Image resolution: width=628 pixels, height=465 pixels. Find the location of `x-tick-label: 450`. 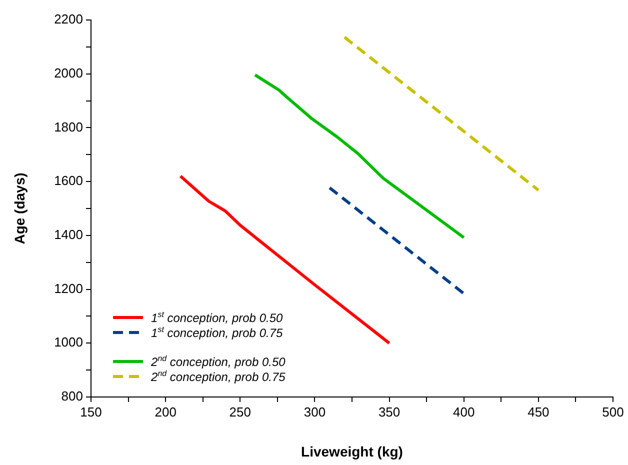

x-tick-label: 450 is located at coordinates (539, 412).